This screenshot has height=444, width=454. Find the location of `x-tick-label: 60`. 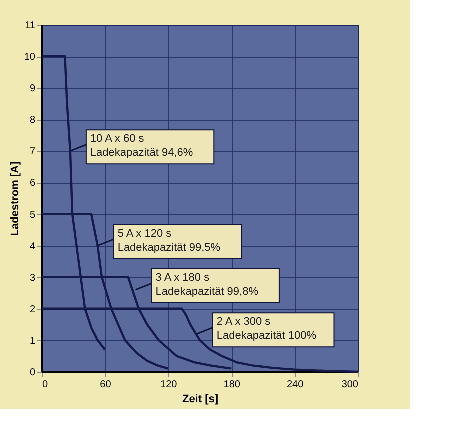

x-tick-label: 60 is located at coordinates (106, 385).